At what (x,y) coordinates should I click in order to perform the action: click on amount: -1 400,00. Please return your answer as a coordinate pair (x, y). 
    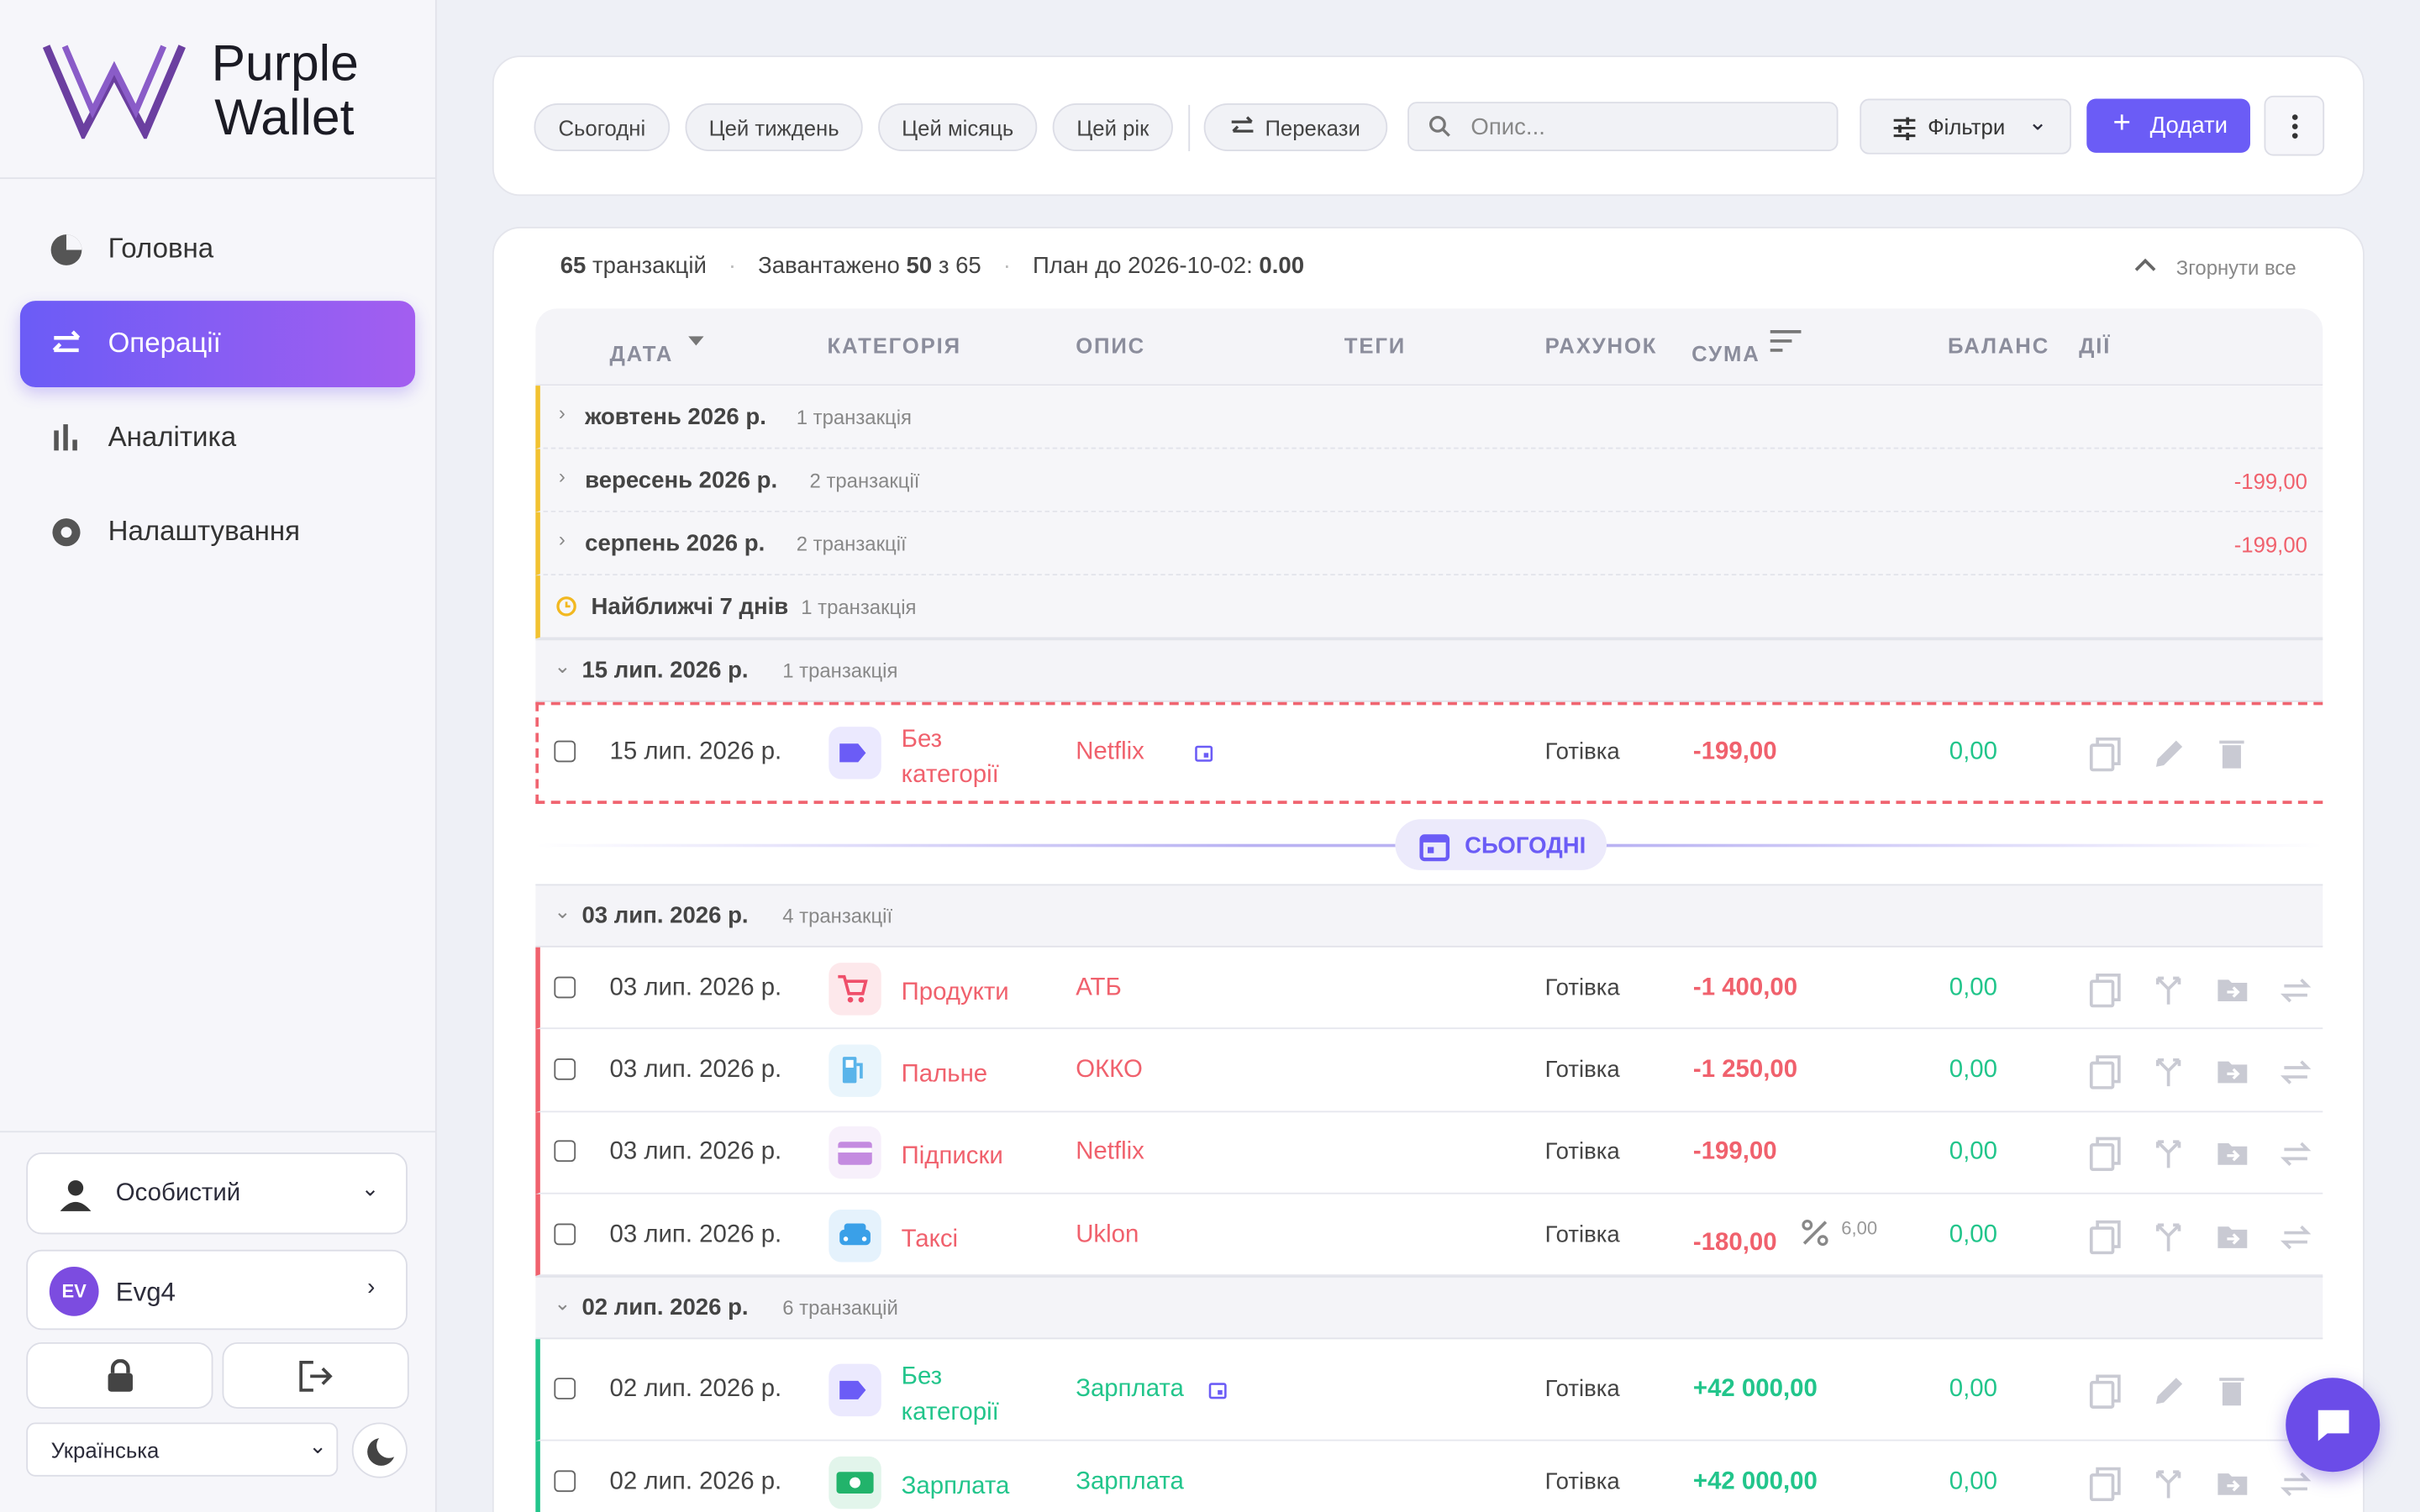
    Looking at the image, I should click on (1745, 987).